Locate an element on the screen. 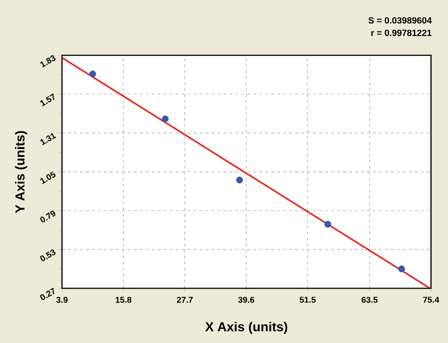  x-tick-label: 51.5 is located at coordinates (308, 299).